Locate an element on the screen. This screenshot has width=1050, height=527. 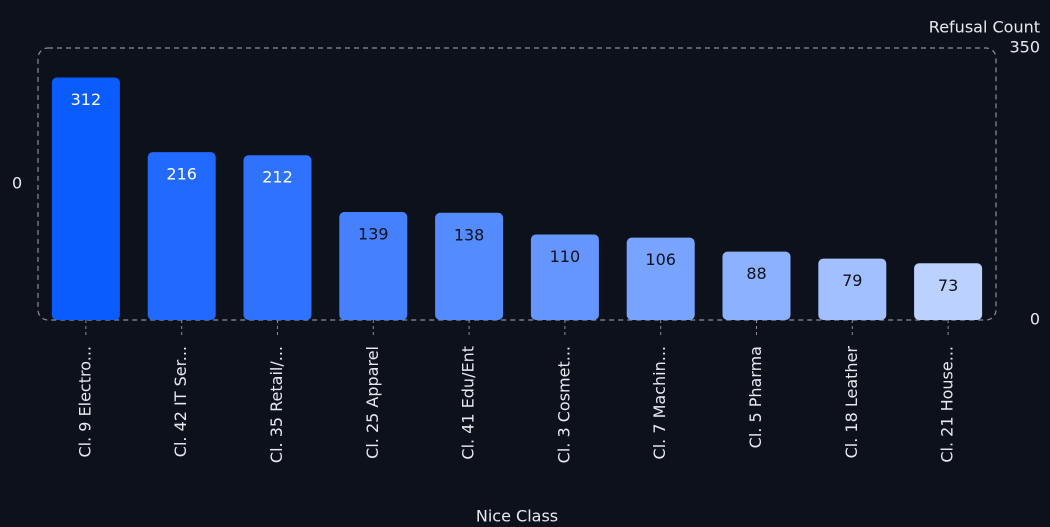
x-tick-label: Cl. 5 Pharma is located at coordinates (755, 397).